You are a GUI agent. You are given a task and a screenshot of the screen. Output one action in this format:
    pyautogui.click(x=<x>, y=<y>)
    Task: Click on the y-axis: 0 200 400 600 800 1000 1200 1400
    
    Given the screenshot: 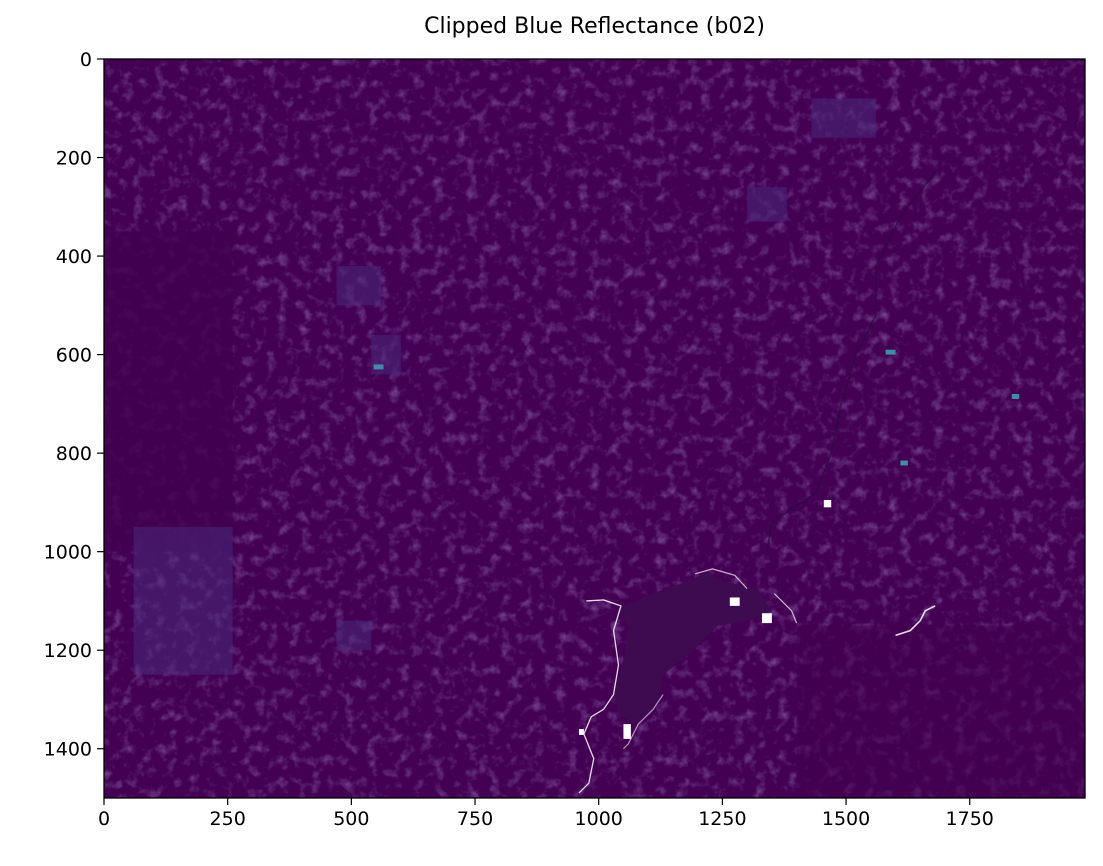 What is the action you would take?
    pyautogui.click(x=74, y=405)
    